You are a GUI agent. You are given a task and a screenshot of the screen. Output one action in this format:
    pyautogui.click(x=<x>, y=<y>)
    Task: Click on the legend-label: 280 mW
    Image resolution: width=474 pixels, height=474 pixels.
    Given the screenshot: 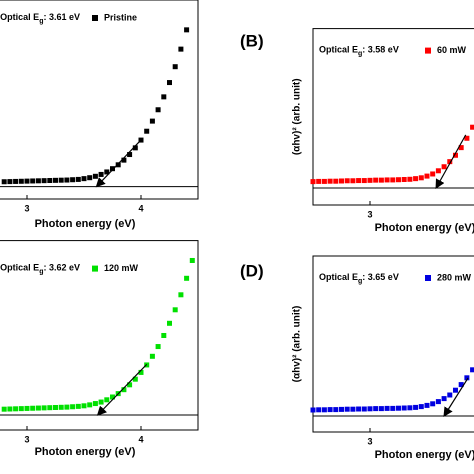 What is the action you would take?
    pyautogui.click(x=454, y=277)
    